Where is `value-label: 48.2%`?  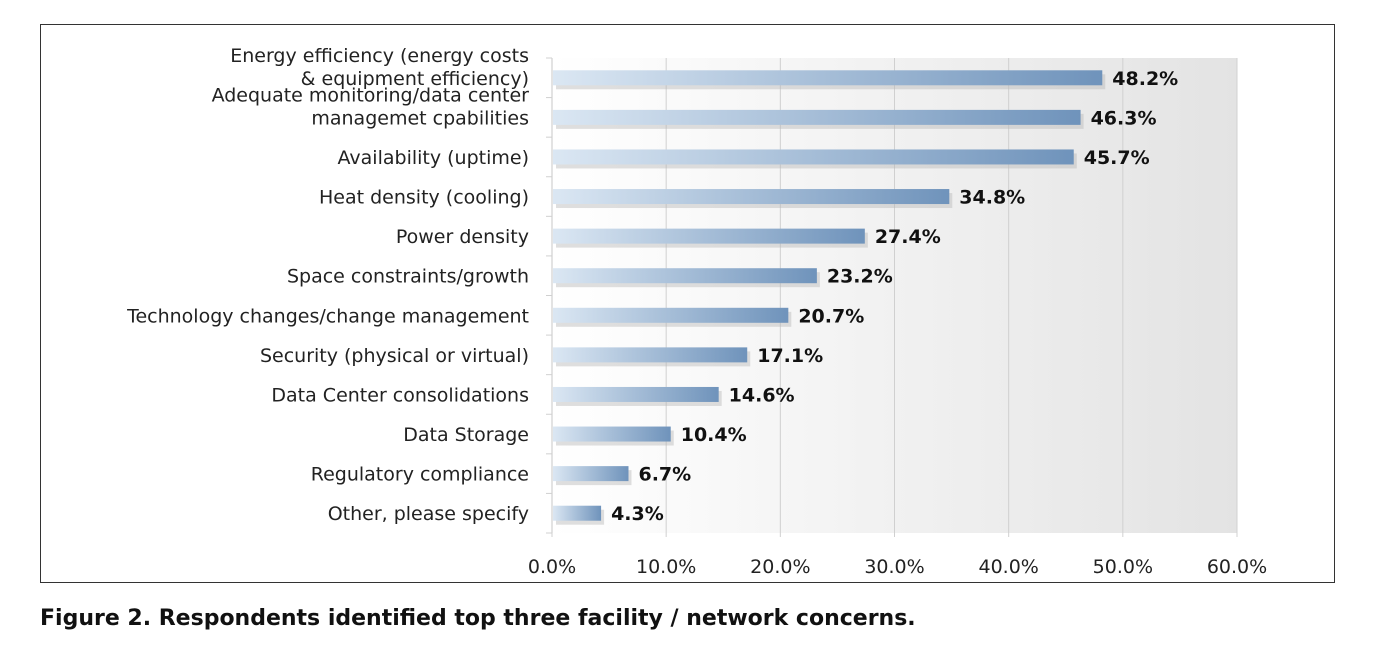 value-label: 48.2% is located at coordinates (1145, 79).